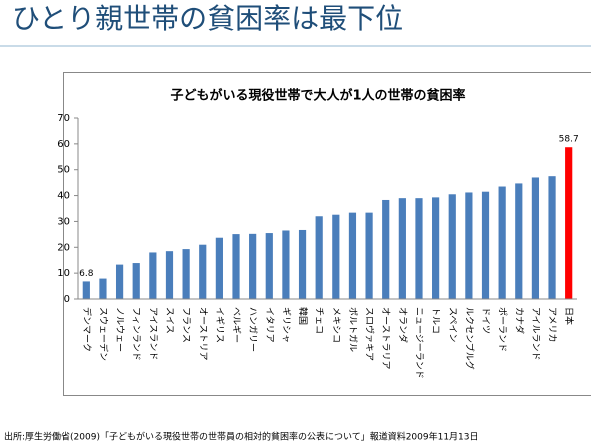  Describe the element at coordinates (186, 325) in the screenshot. I see `x-tick-label: フランス` at that location.